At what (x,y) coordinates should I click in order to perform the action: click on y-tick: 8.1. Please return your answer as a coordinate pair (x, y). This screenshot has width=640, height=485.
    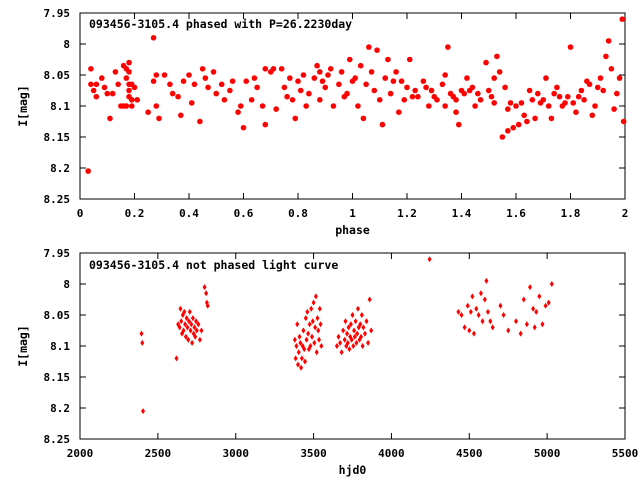
    Looking at the image, I should click on (337, 346).